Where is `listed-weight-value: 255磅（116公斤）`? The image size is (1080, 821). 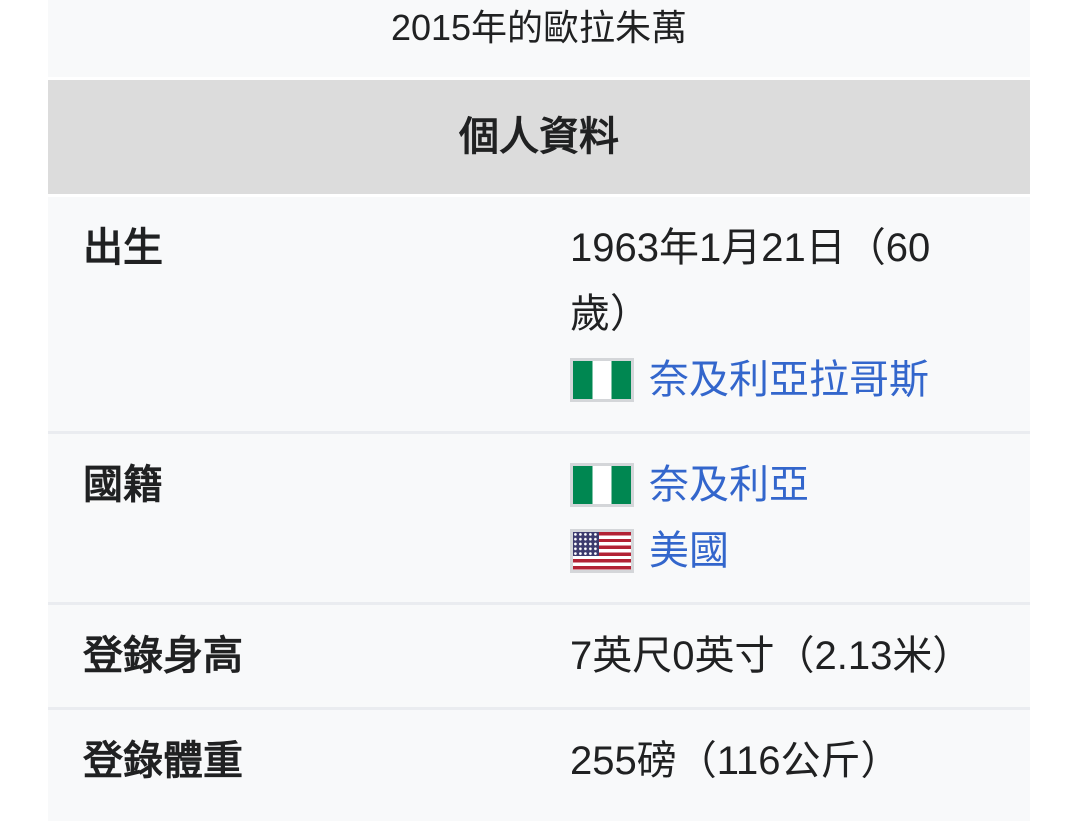
listed-weight-value: 255磅（116公斤） is located at coordinates (735, 761).